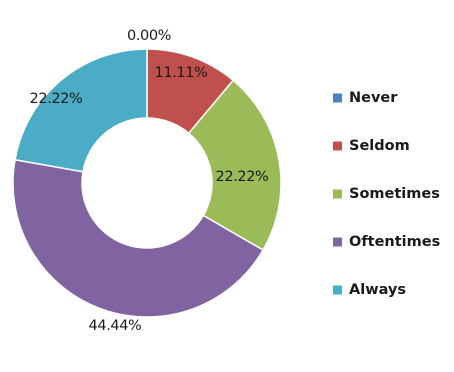 This screenshot has height=372, width=454. Describe the element at coordinates (234, 165) in the screenshot. I see `slice-sometimes` at that location.